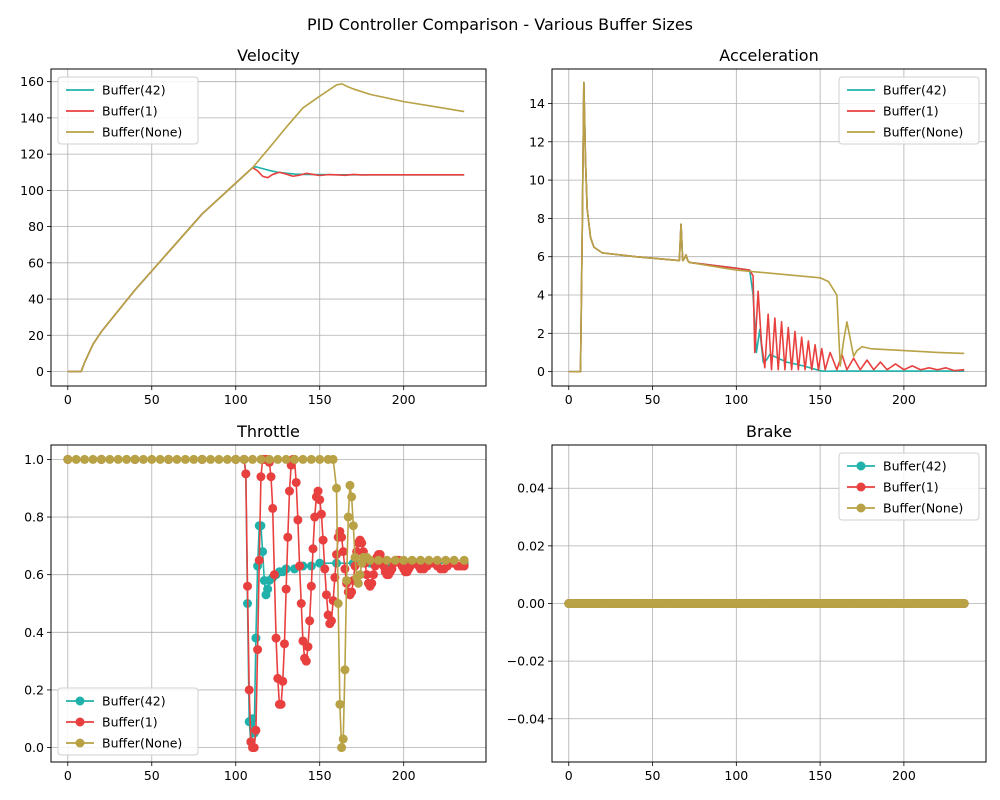 The width and height of the screenshot is (1000, 800). Describe the element at coordinates (268, 431) in the screenshot. I see `throttle-title: Throttle` at that location.